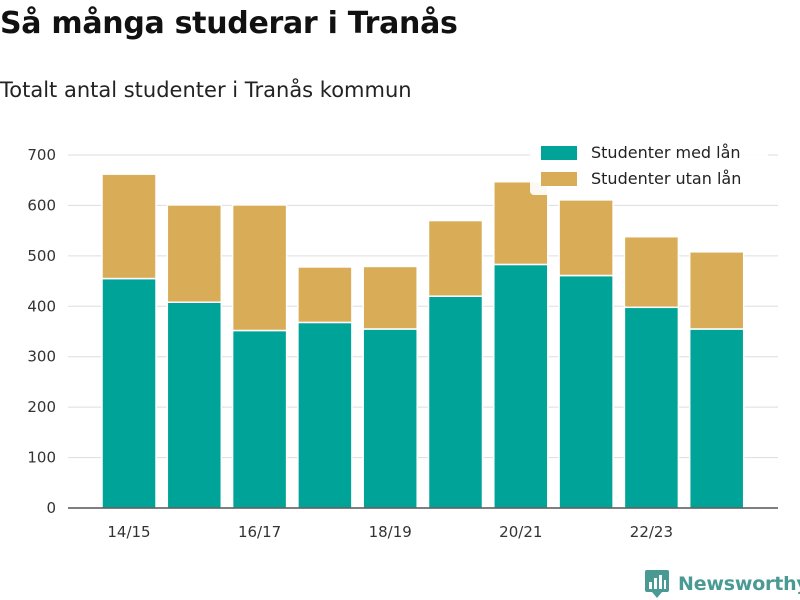 The width and height of the screenshot is (800, 600). Describe the element at coordinates (41, 331) in the screenshot. I see `y-axis-ticks: 0 100 200 300 400 500 600 700` at that location.